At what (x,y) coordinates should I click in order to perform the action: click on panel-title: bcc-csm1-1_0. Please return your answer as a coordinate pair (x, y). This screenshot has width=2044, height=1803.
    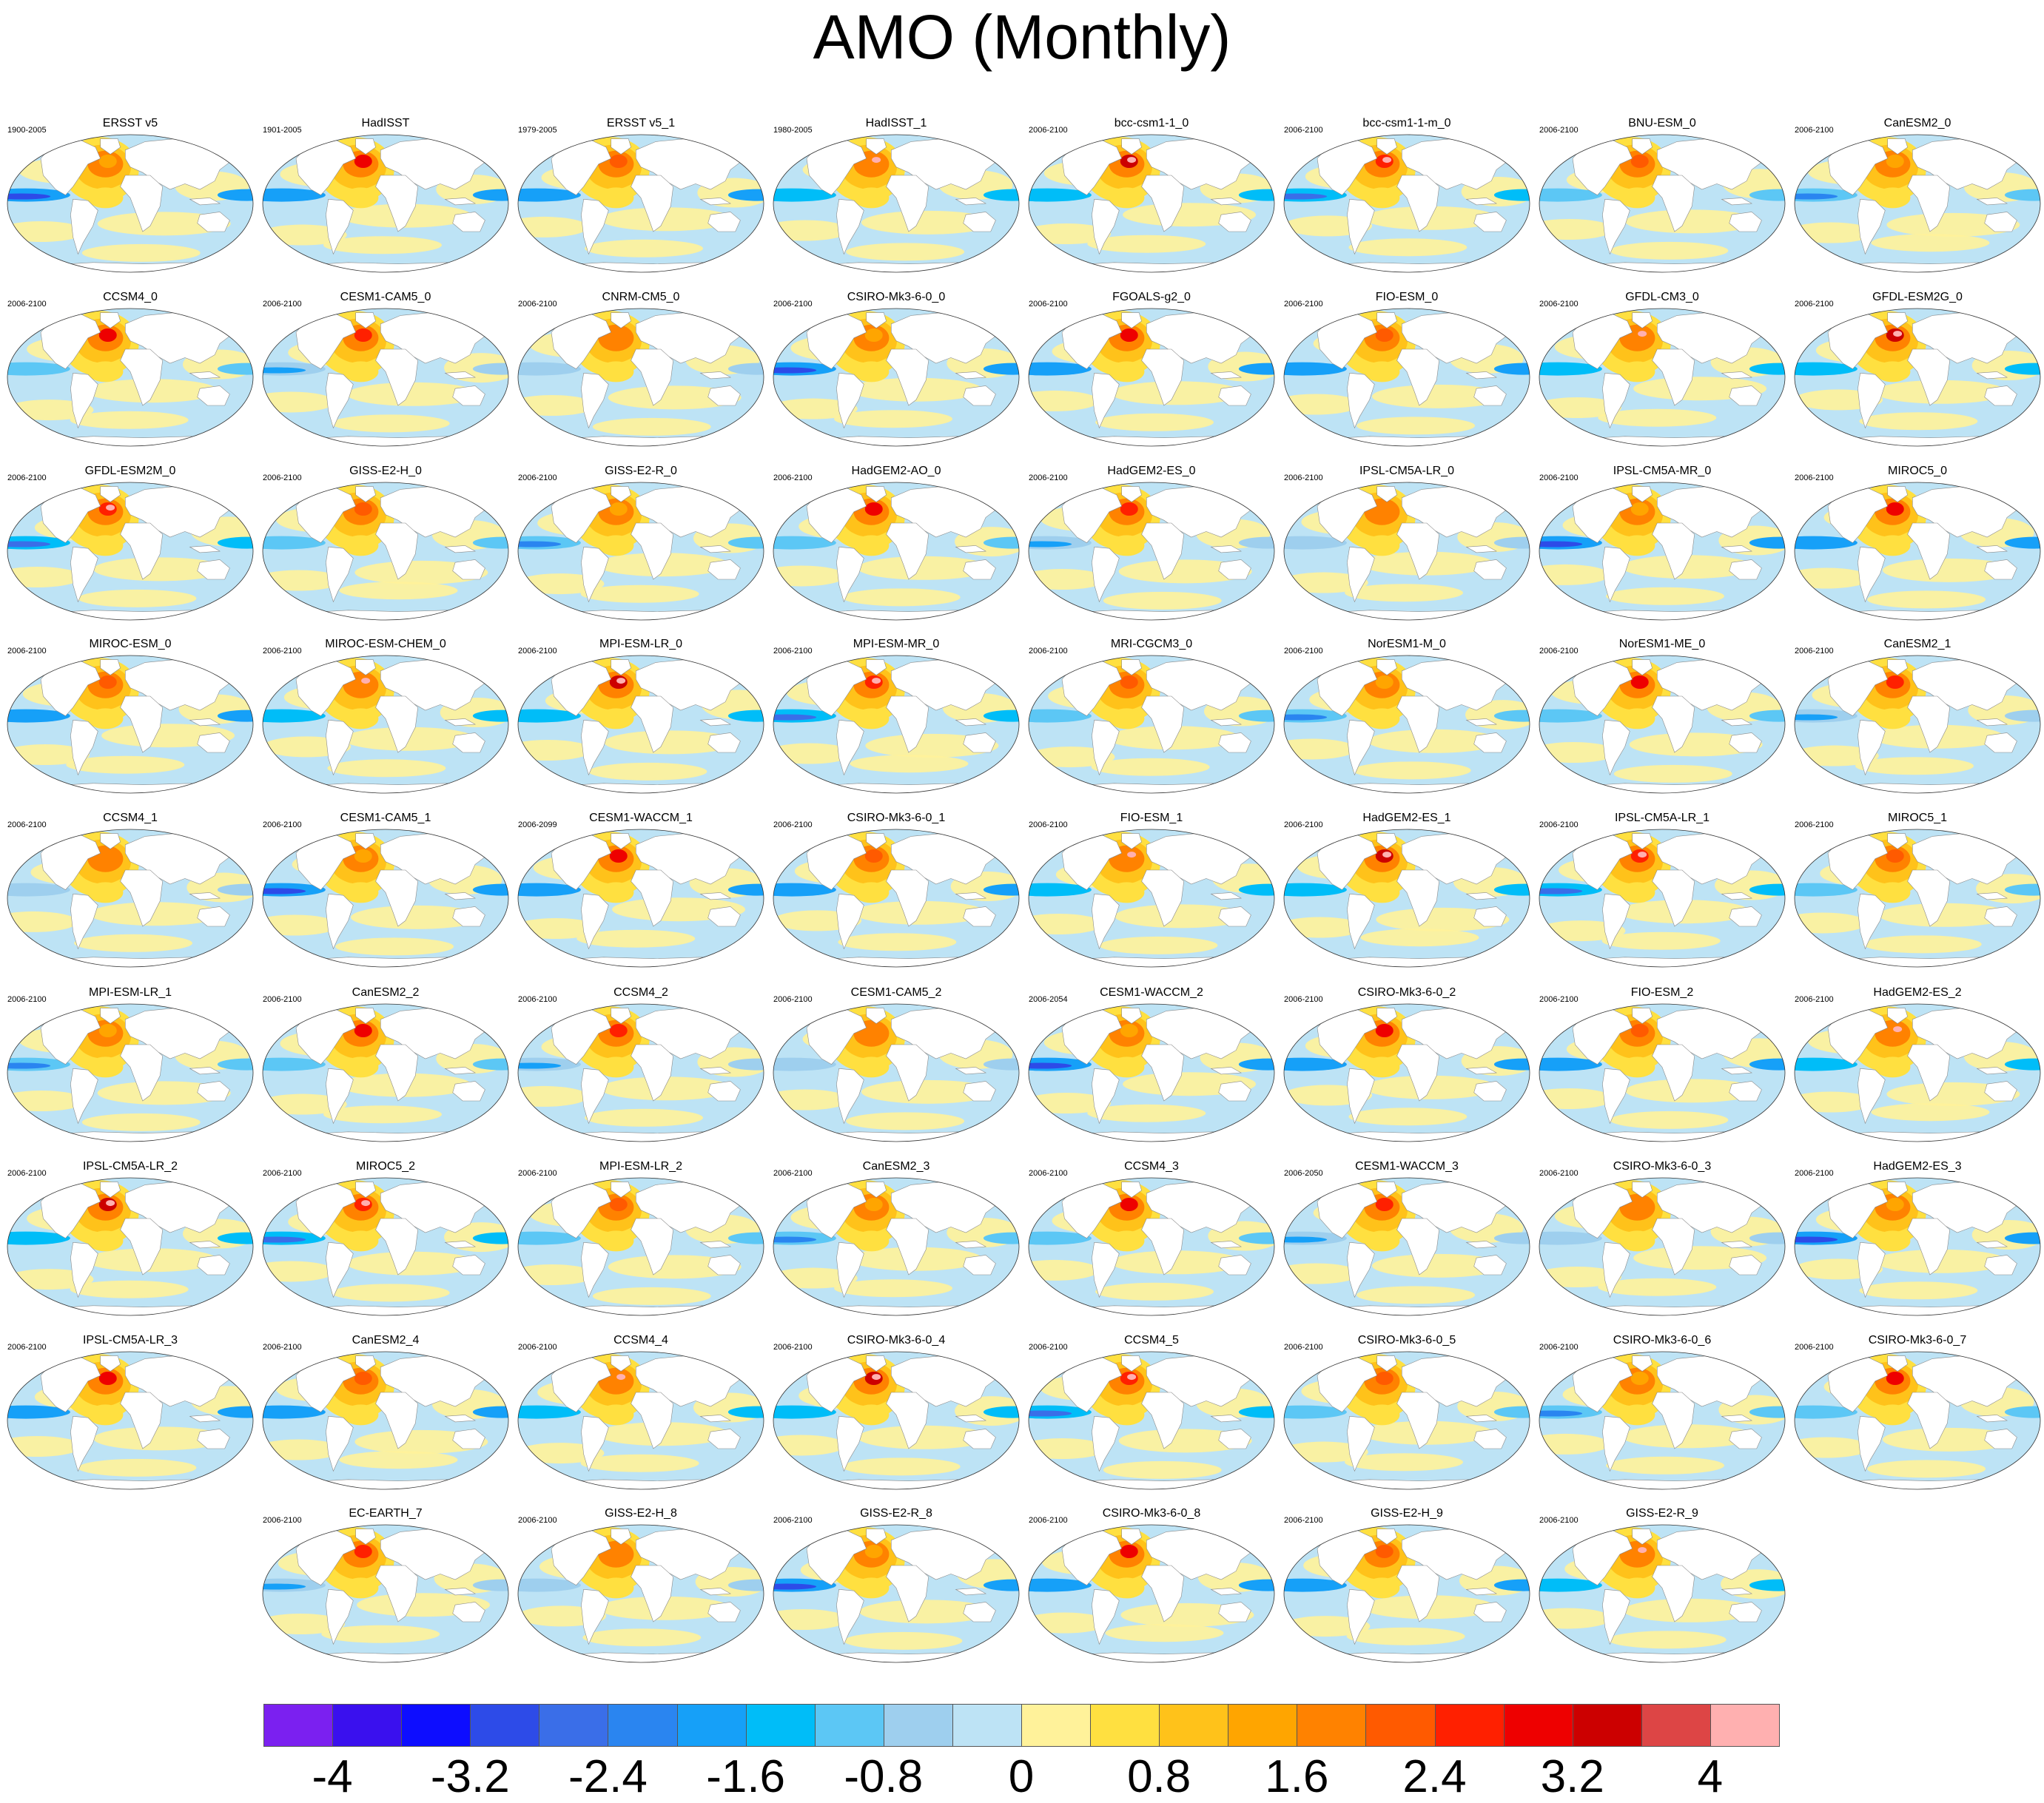
    Looking at the image, I should click on (1151, 123).